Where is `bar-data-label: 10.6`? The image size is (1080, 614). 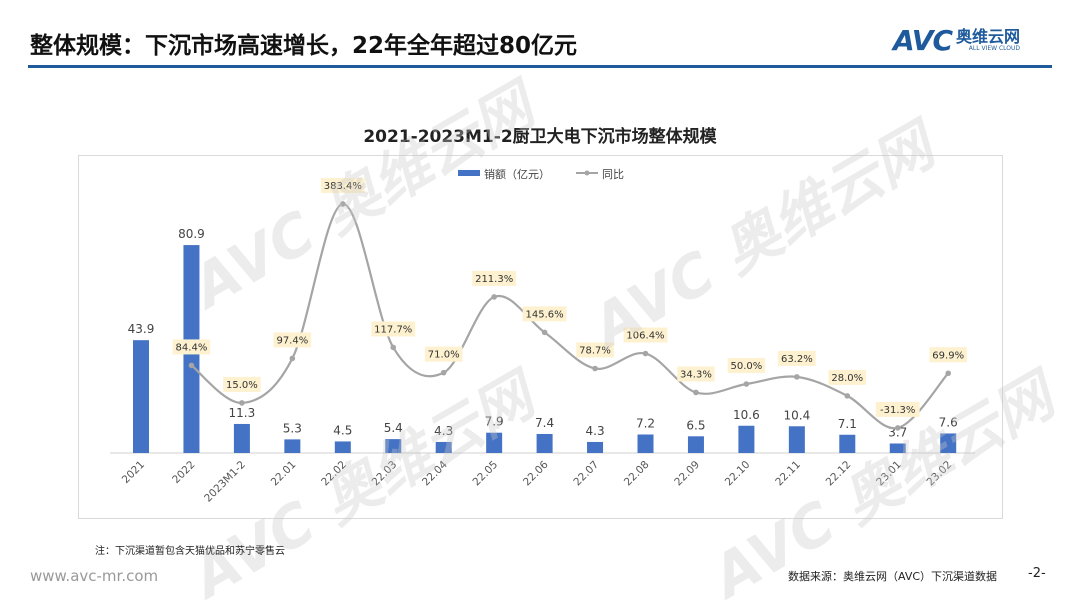
bar-data-label: 10.6 is located at coordinates (746, 415).